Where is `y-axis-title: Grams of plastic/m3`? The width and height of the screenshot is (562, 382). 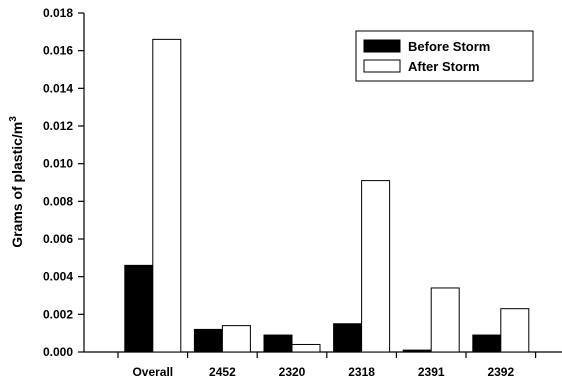 y-axis-title: Grams of plastic/m3 is located at coordinates (16, 182).